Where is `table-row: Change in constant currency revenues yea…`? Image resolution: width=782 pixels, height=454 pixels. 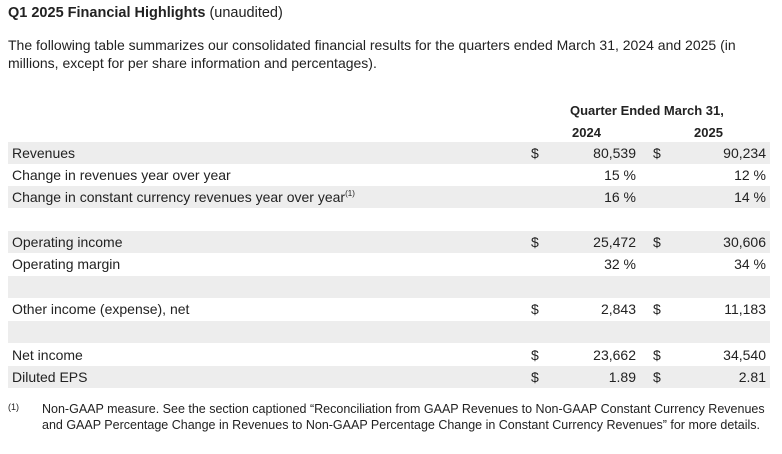
table-row: Change in constant currency revenues yea… is located at coordinates (389, 197).